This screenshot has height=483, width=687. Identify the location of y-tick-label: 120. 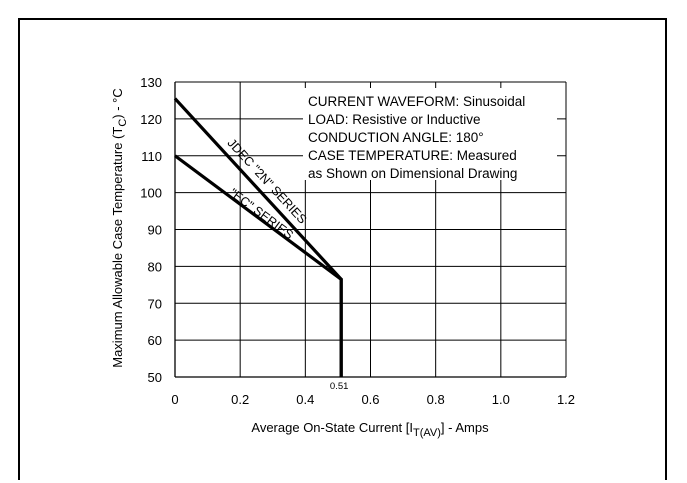
(151, 119).